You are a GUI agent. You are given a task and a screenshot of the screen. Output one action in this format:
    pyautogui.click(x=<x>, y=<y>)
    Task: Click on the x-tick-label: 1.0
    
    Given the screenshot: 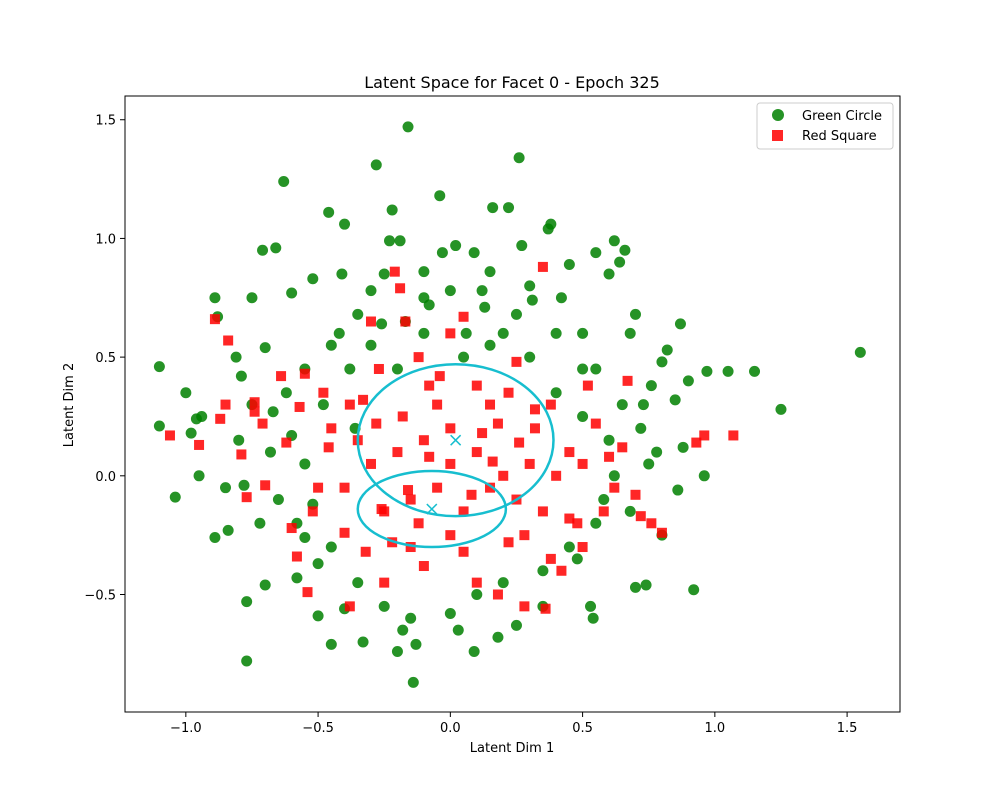 What is the action you would take?
    pyautogui.click(x=715, y=728)
    